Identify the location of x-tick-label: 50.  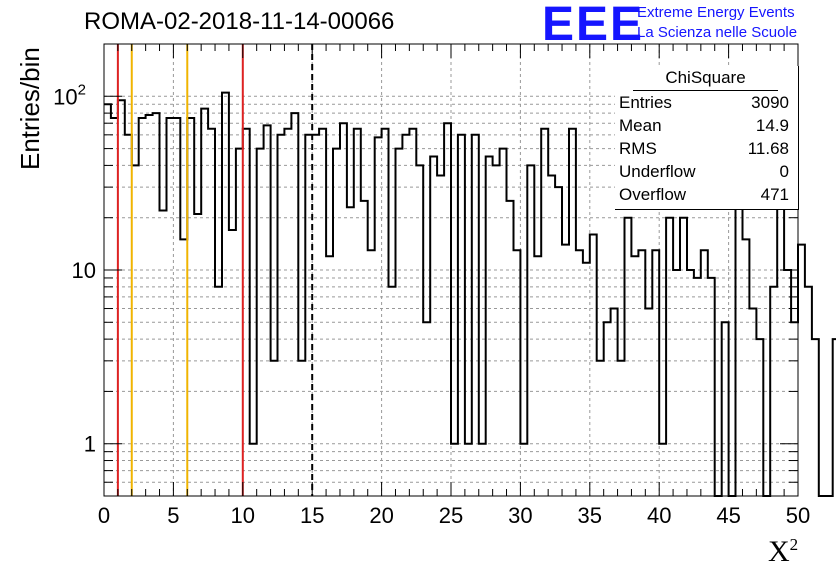
(798, 515).